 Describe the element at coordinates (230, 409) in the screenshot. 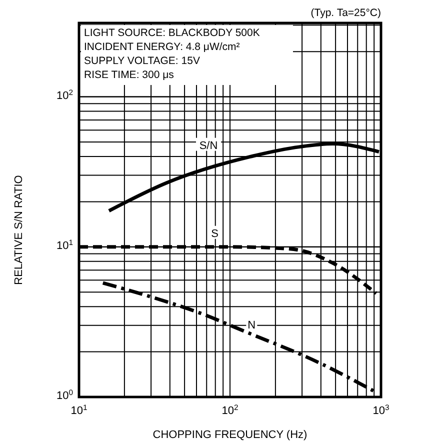

I see `x-tick-label: 10$^{2}$` at that location.